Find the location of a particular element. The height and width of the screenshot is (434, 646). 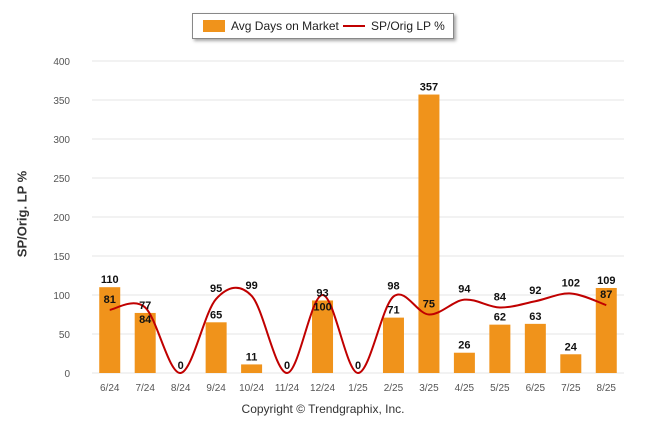

y-tick-label: 200 is located at coordinates (61, 218).